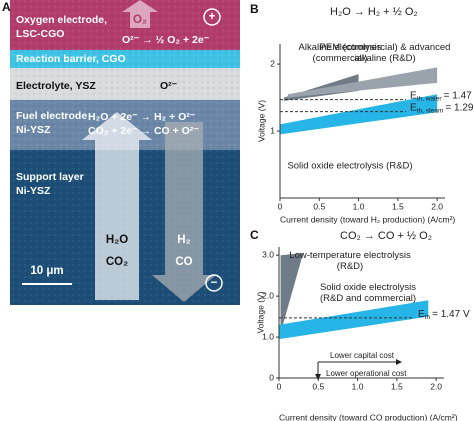 The height and width of the screenshot is (421, 474). What do you see at coordinates (183, 240) in the screenshot?
I see `species: H₂` at bounding box center [183, 240].